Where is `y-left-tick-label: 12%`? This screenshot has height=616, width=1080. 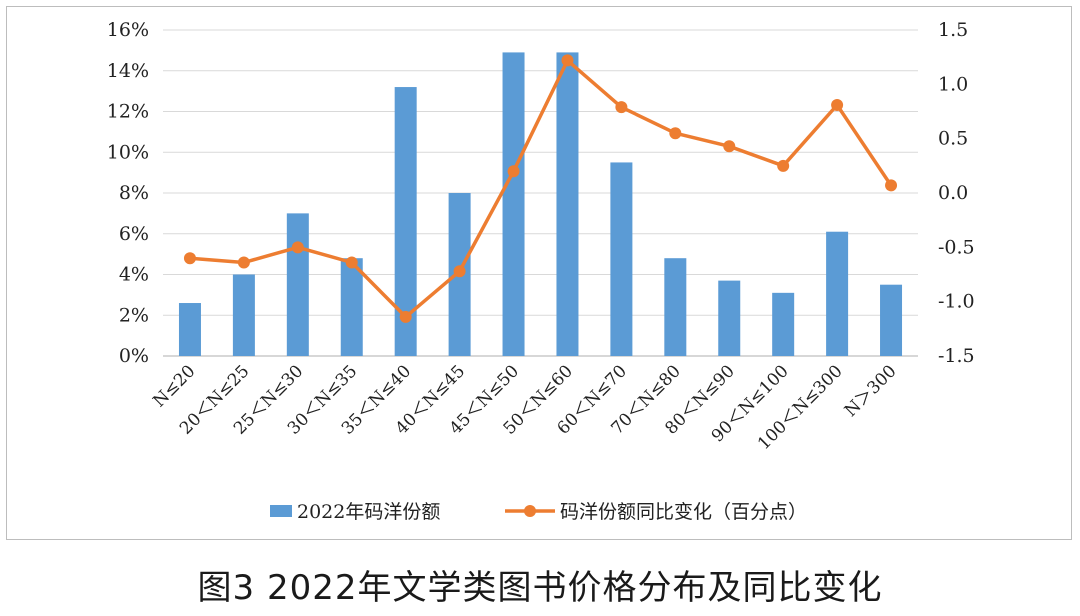
y-left-tick-label: 12% is located at coordinates (128, 112).